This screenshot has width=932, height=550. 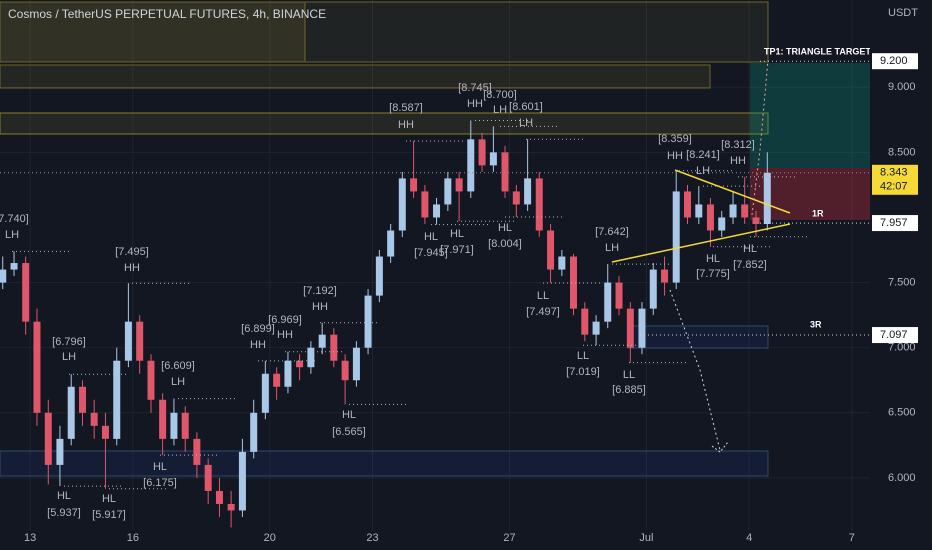 I want to click on current-price-label: 8.343, so click(x=894, y=173).